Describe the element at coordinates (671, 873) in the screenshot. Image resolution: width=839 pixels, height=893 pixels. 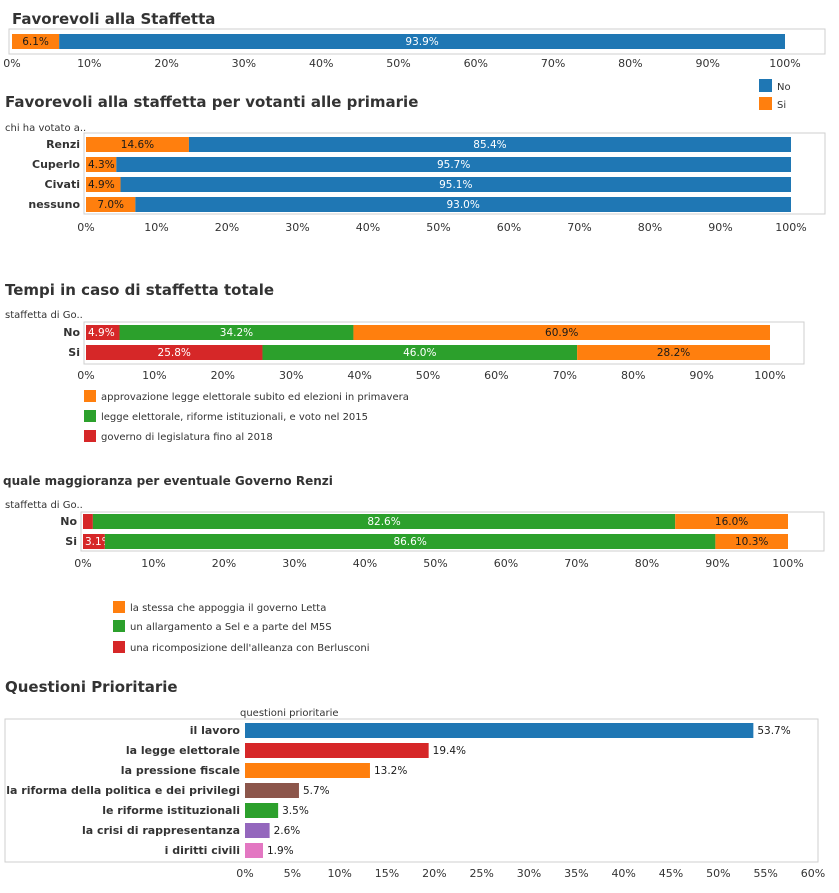
I see `x-tick-label: 45%` at that location.